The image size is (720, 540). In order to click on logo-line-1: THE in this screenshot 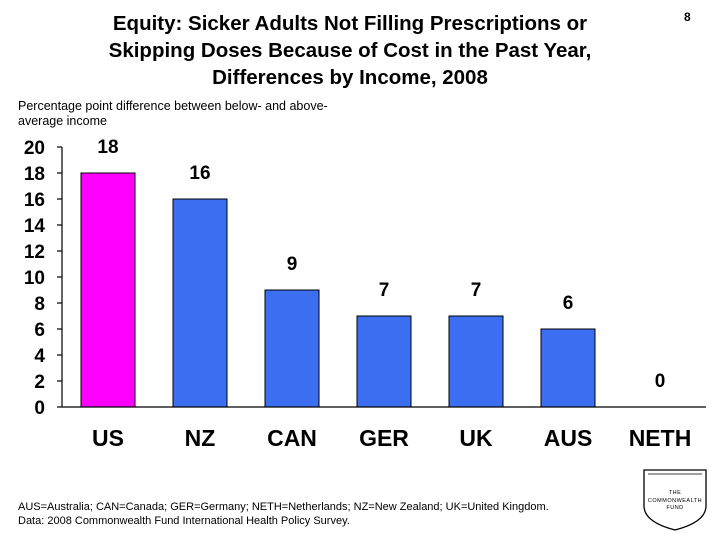, I will do `click(675, 493)`.